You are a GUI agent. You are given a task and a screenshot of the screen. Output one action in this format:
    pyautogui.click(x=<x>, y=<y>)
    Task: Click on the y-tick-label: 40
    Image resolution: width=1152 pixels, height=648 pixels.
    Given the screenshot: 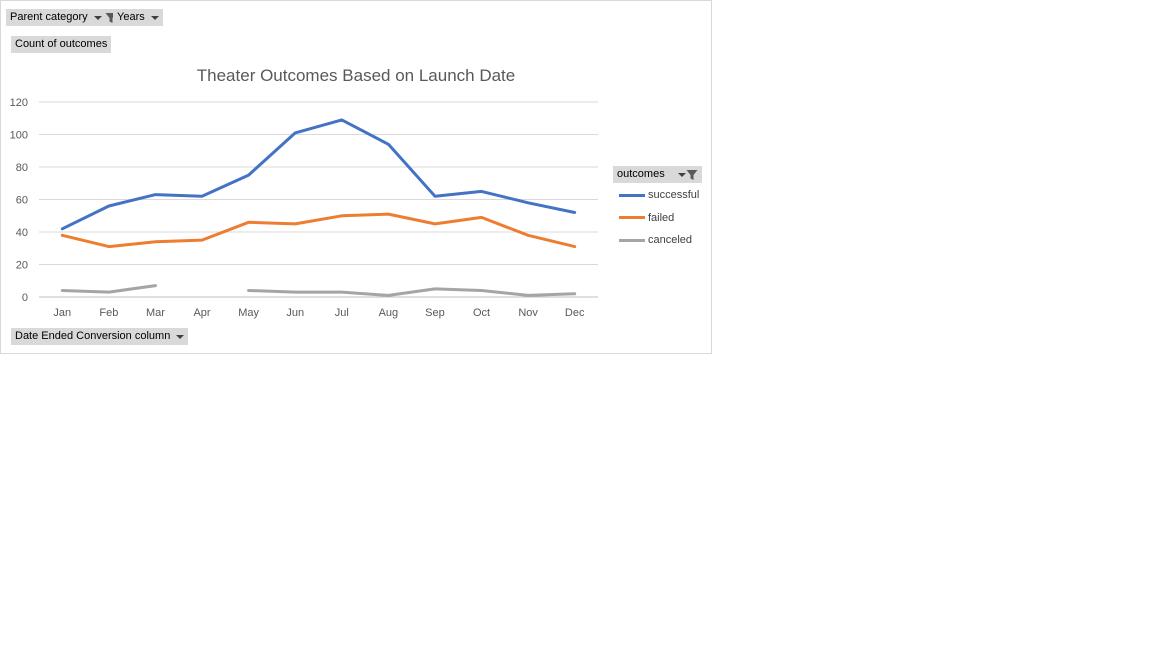 What is the action you would take?
    pyautogui.click(x=22, y=233)
    